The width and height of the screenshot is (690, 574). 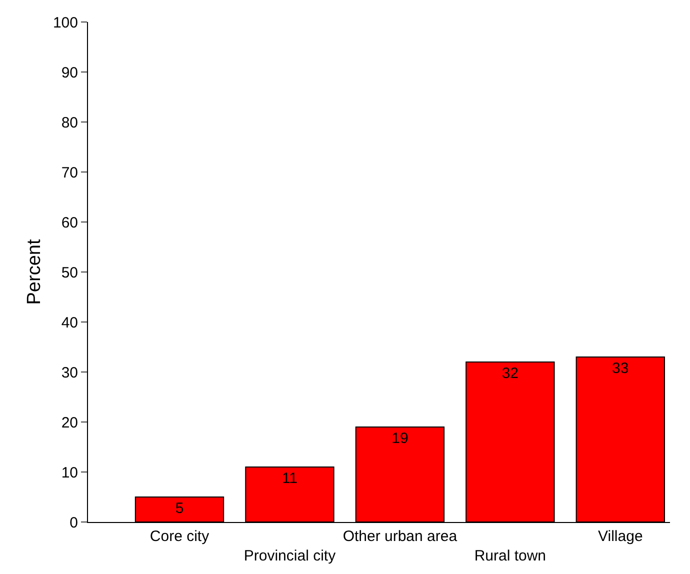 I want to click on data-label: 5, so click(x=179, y=508).